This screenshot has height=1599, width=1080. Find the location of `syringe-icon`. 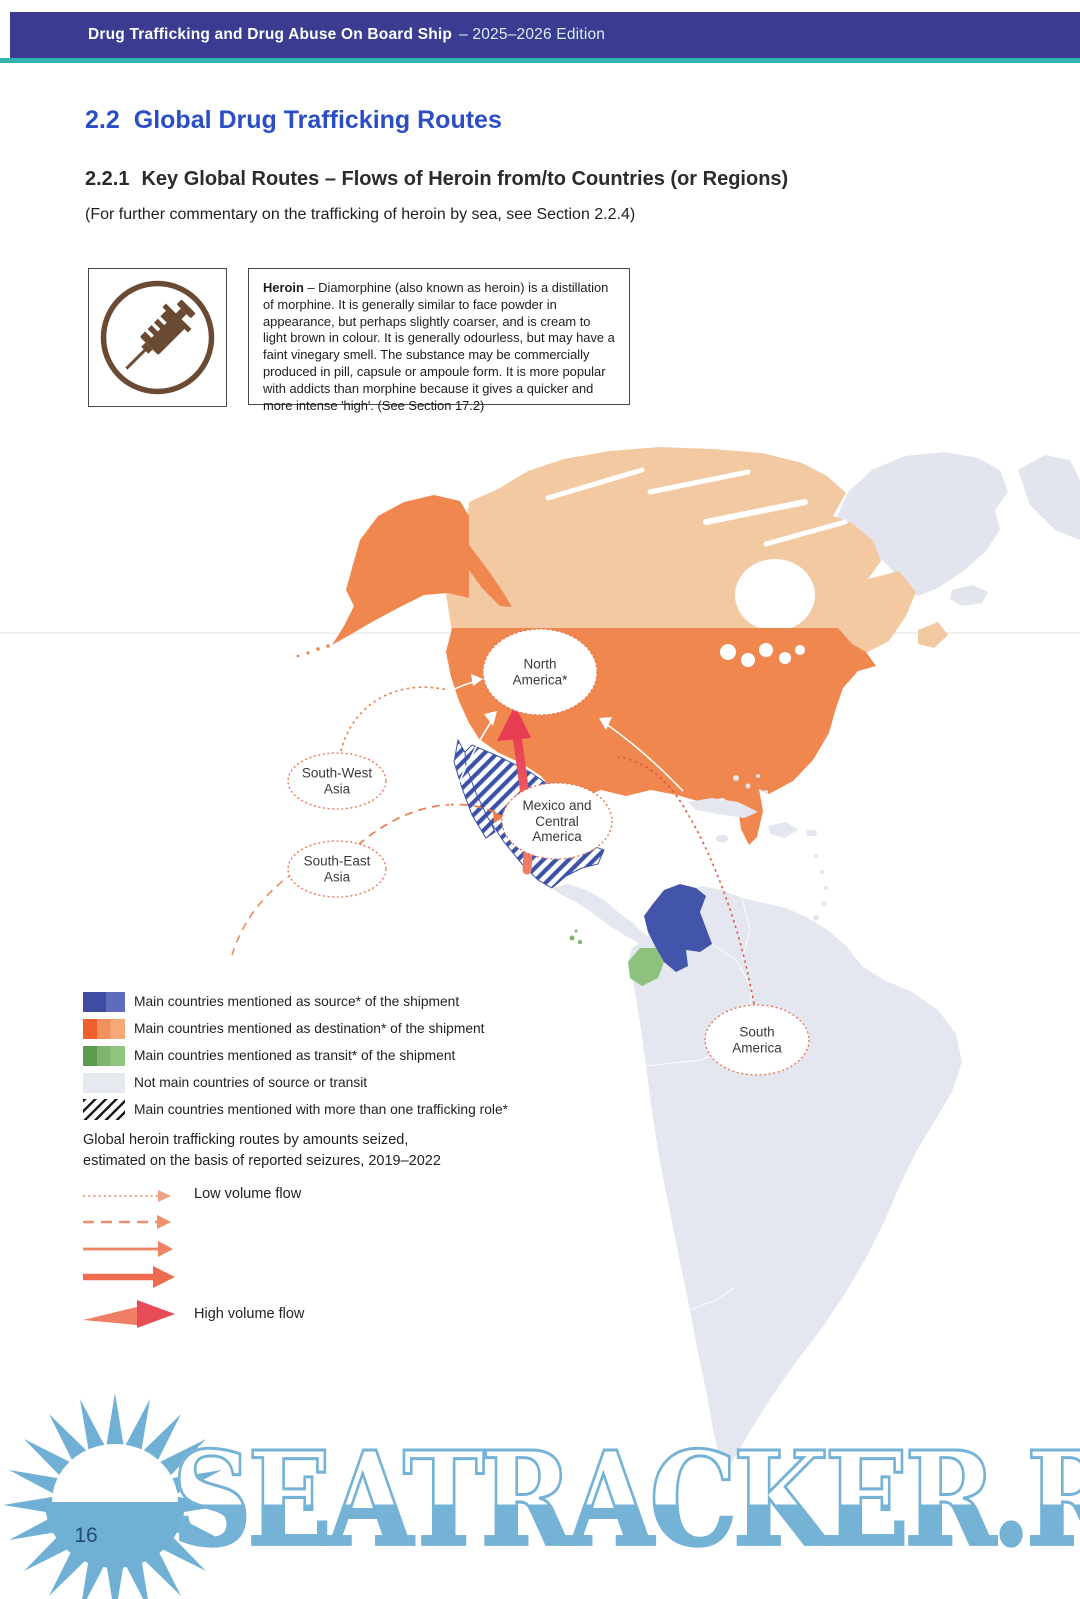

syringe-icon is located at coordinates (157, 337).